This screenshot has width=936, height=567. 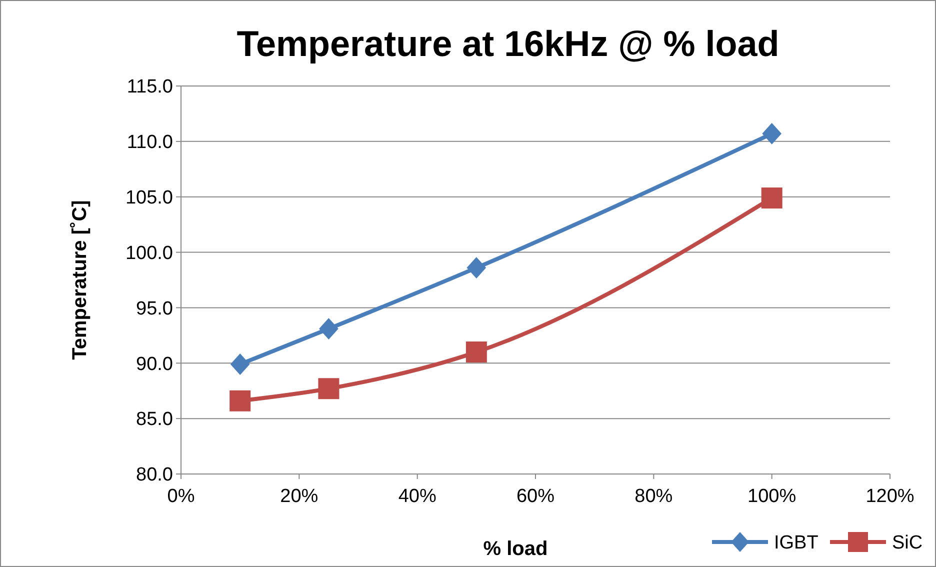 I want to click on y-tick-label: 95.0, so click(x=154, y=309).